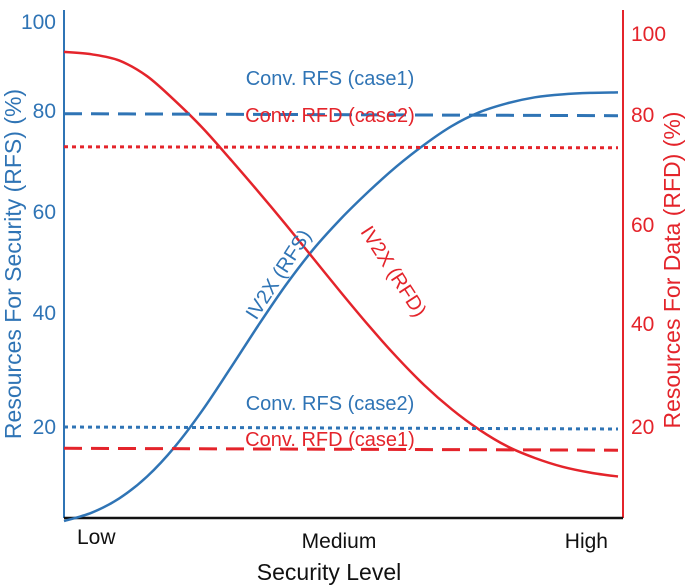 The image size is (689, 588). I want to click on right-tick-label: 60, so click(642, 225).